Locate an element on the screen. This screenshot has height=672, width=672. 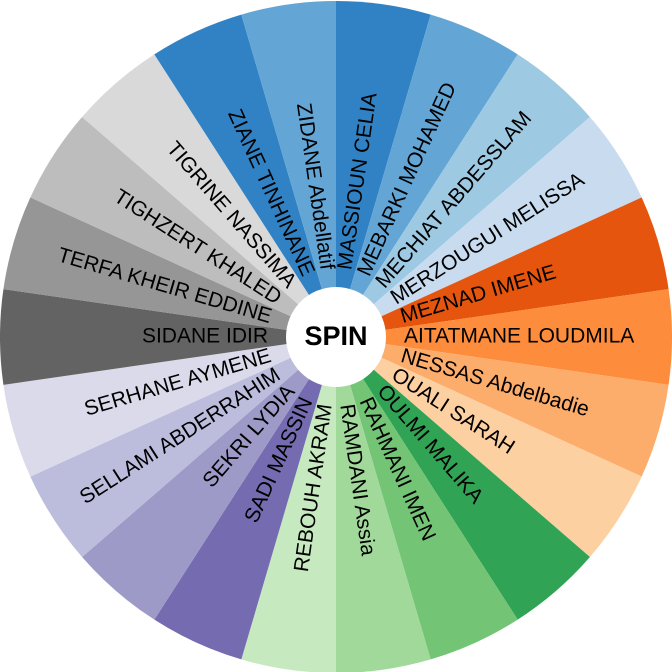
spin-button-circle is located at coordinates (336, 337).